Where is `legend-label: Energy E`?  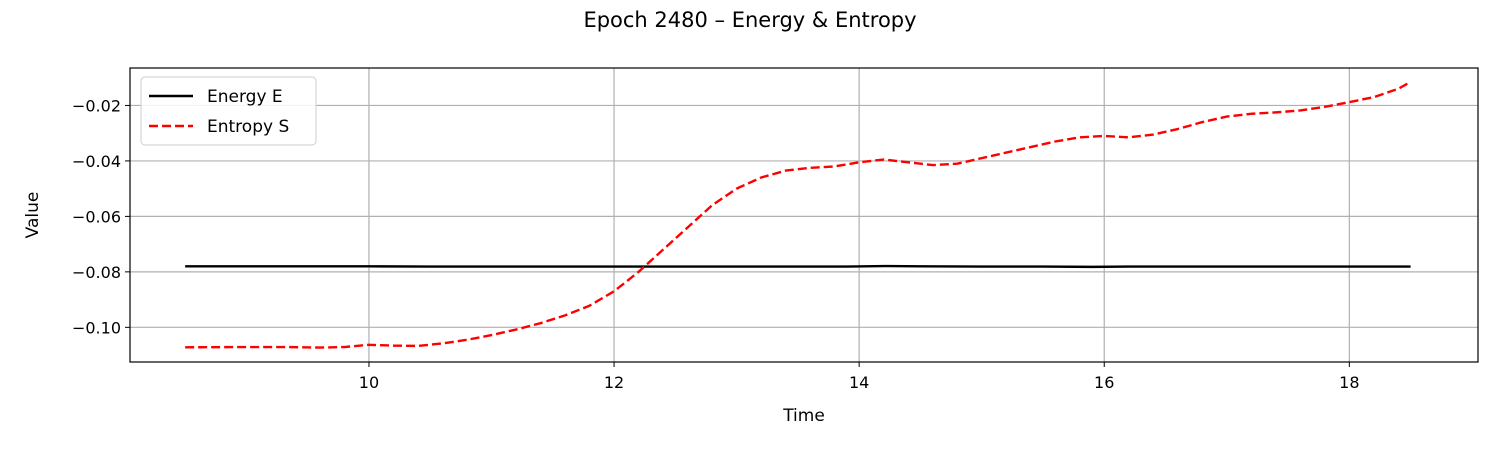 legend-label: Energy E is located at coordinates (245, 97).